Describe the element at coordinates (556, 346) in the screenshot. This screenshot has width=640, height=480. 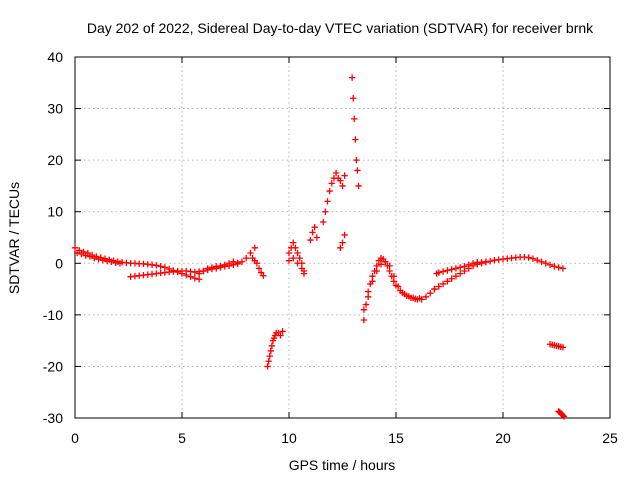
I see `series-arc13` at that location.